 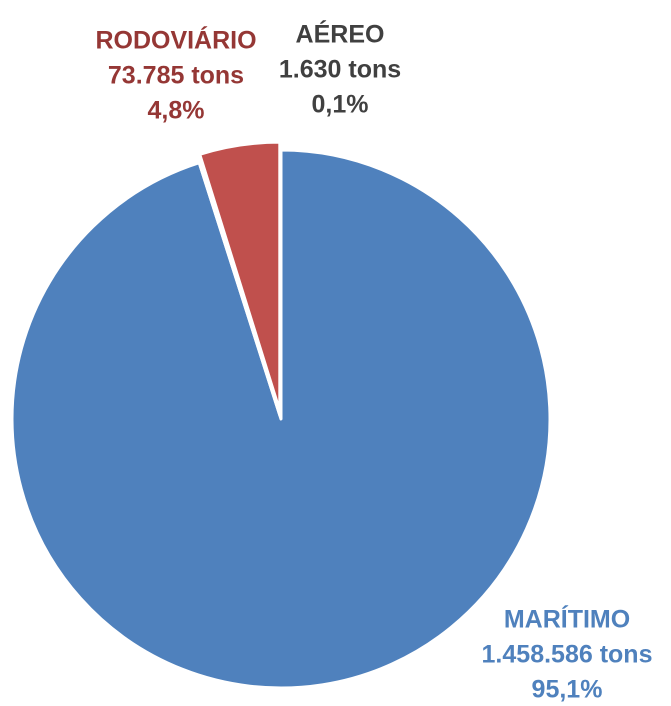 I want to click on slice-name-label-0: MARÍTIMO, so click(x=567, y=619).